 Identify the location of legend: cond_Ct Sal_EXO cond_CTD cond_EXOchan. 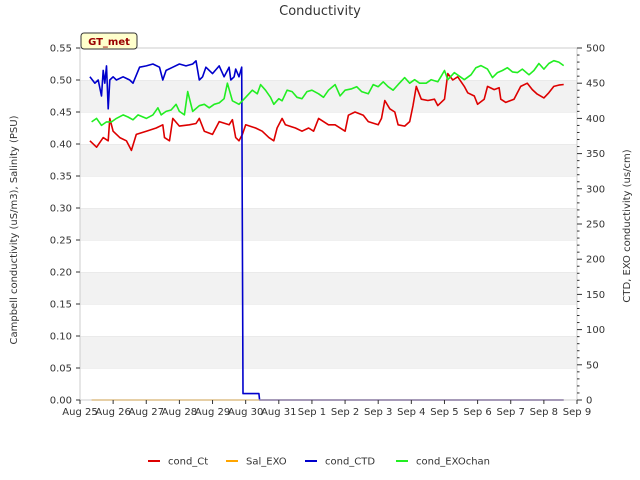
(319, 462).